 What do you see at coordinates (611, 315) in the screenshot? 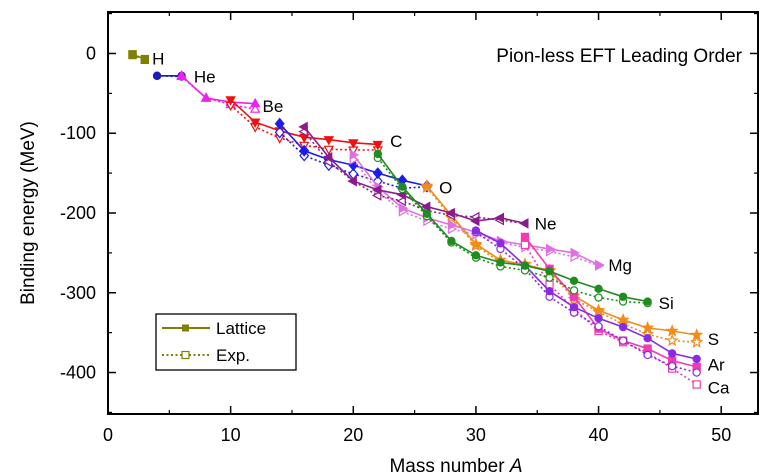
I see `series-na-exp-line` at bounding box center [611, 315].